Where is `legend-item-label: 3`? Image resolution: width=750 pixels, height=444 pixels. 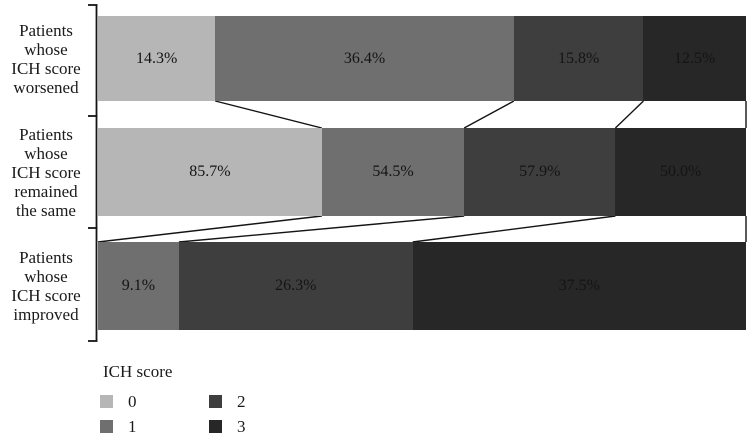
legend-item-label: 3 is located at coordinates (241, 426).